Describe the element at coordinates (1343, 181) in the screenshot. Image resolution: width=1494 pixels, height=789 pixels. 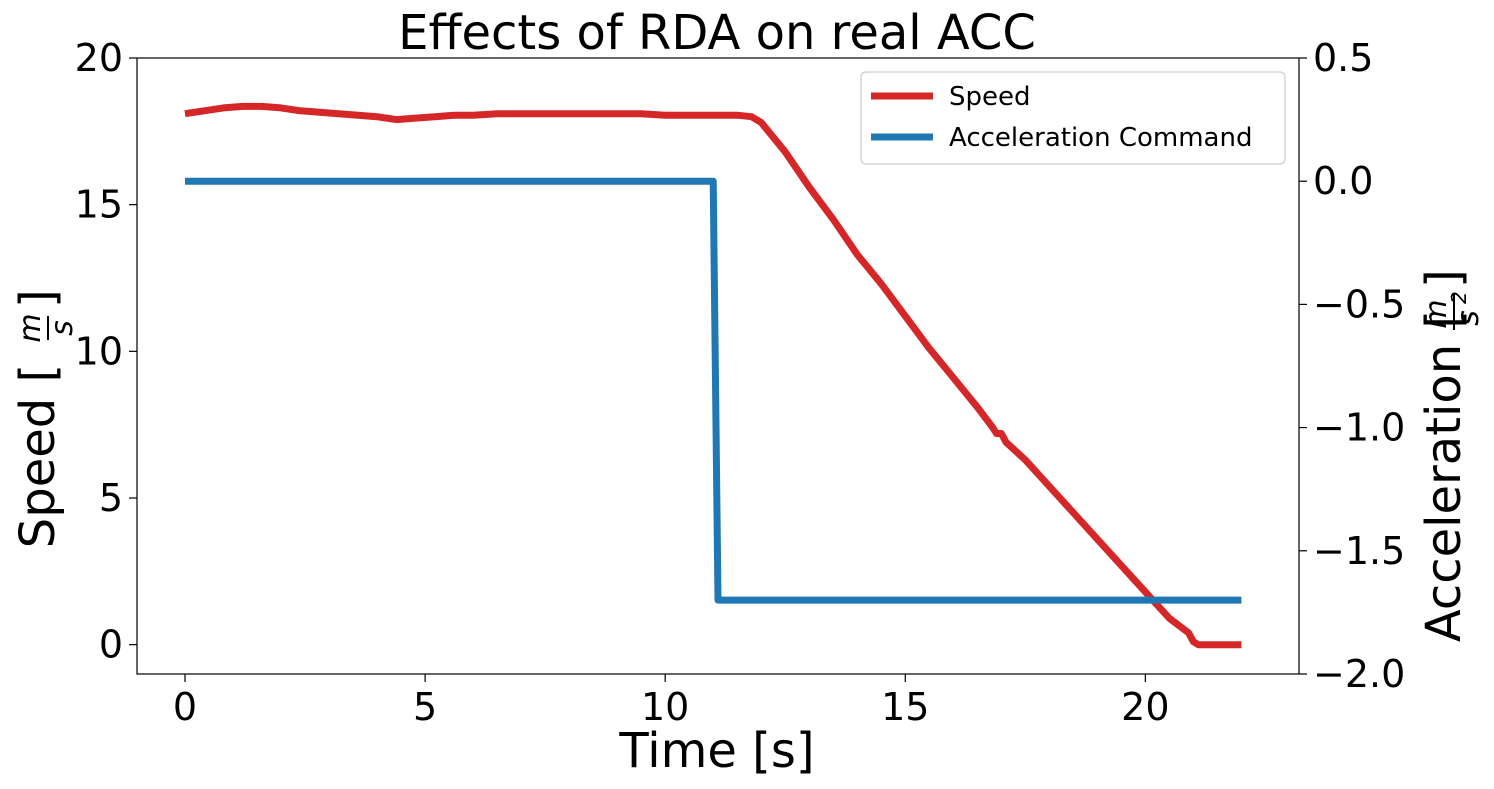
I see `right-y-tick-label: 0.0` at that location.